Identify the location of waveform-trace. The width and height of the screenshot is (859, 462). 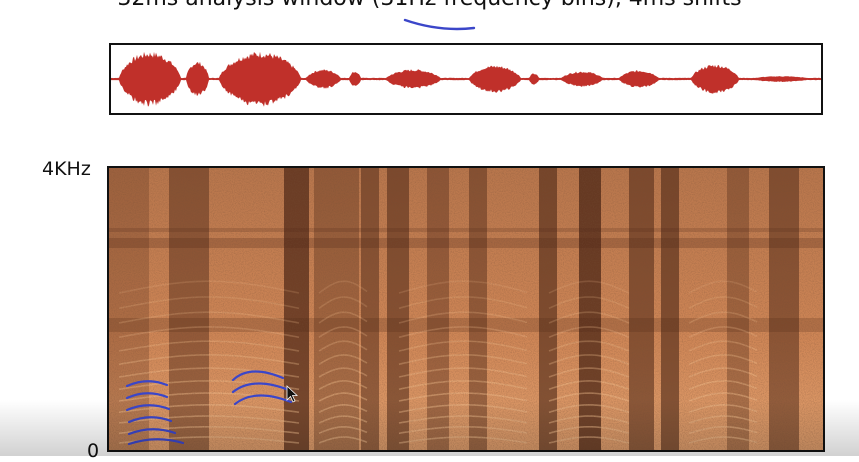
(466, 79).